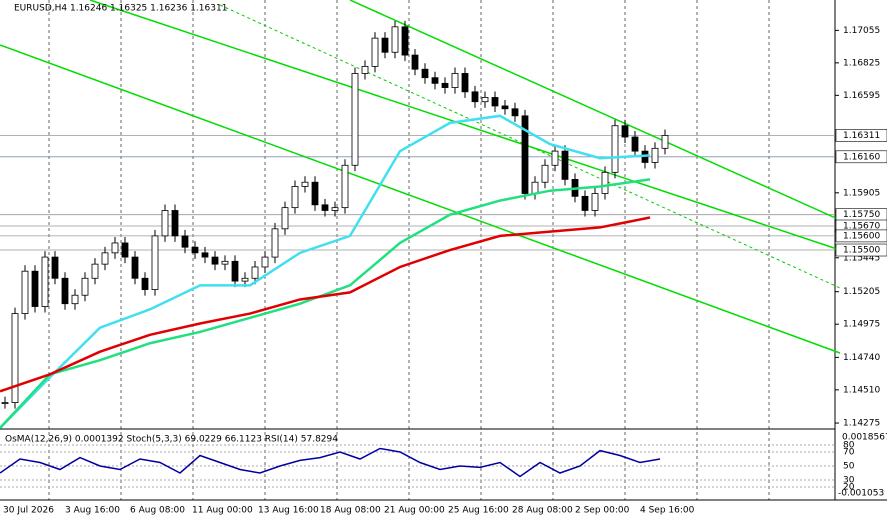 This screenshot has height=521, width=887. Describe the element at coordinates (861, 31) in the screenshot. I see `price-label: 1.17055` at that location.